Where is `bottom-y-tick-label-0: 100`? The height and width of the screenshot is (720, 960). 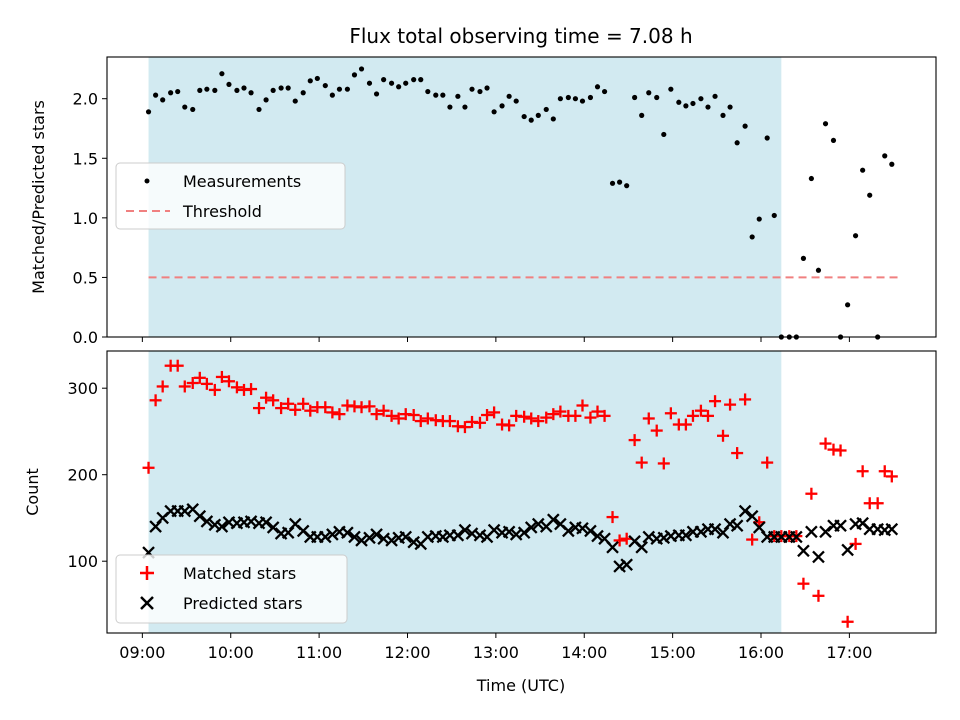 bottom-y-tick-label-0: 100 is located at coordinates (82, 561).